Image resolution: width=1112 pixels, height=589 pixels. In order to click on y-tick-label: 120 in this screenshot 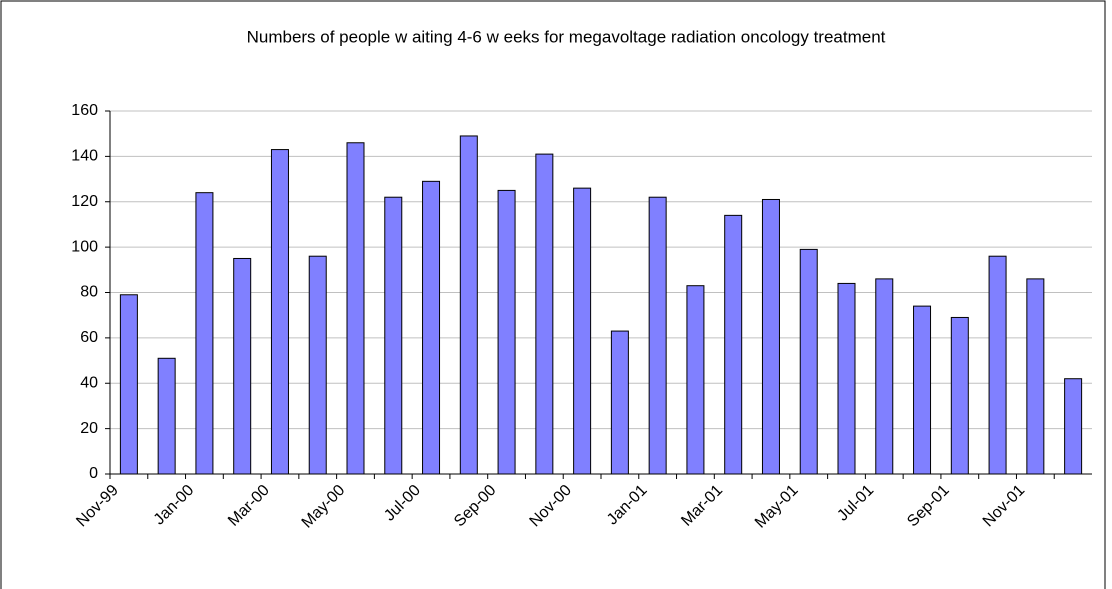, I will do `click(84, 201)`.